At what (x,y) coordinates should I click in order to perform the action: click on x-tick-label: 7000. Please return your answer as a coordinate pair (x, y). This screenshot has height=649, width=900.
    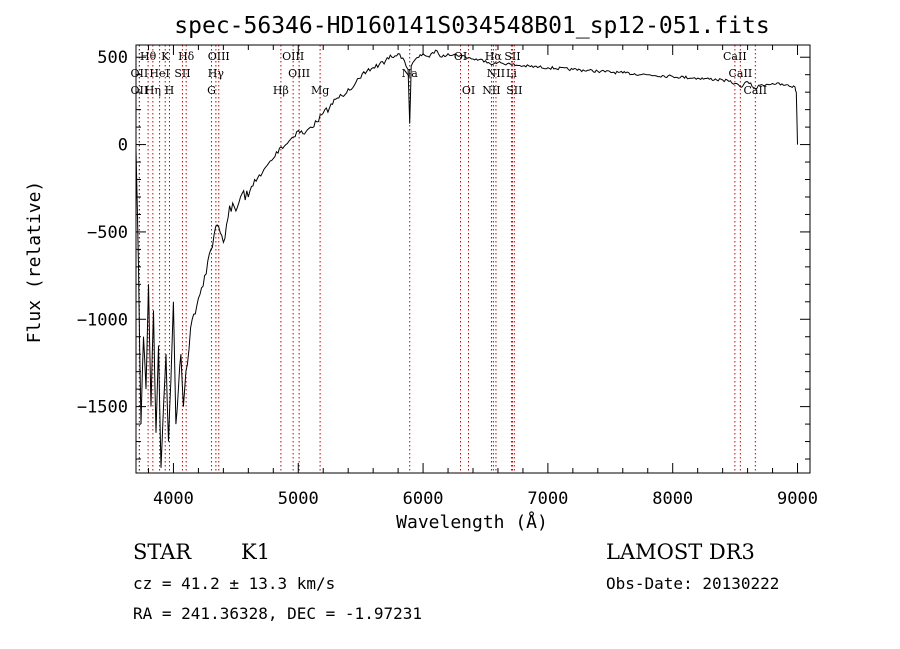
    Looking at the image, I should click on (547, 499).